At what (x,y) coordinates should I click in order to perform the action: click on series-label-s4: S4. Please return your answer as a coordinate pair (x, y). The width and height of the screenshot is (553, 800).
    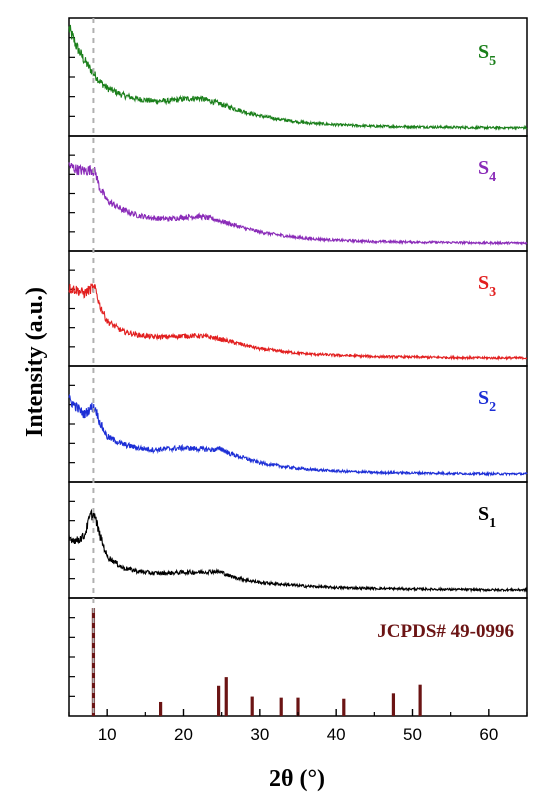
    Looking at the image, I should click on (487, 171).